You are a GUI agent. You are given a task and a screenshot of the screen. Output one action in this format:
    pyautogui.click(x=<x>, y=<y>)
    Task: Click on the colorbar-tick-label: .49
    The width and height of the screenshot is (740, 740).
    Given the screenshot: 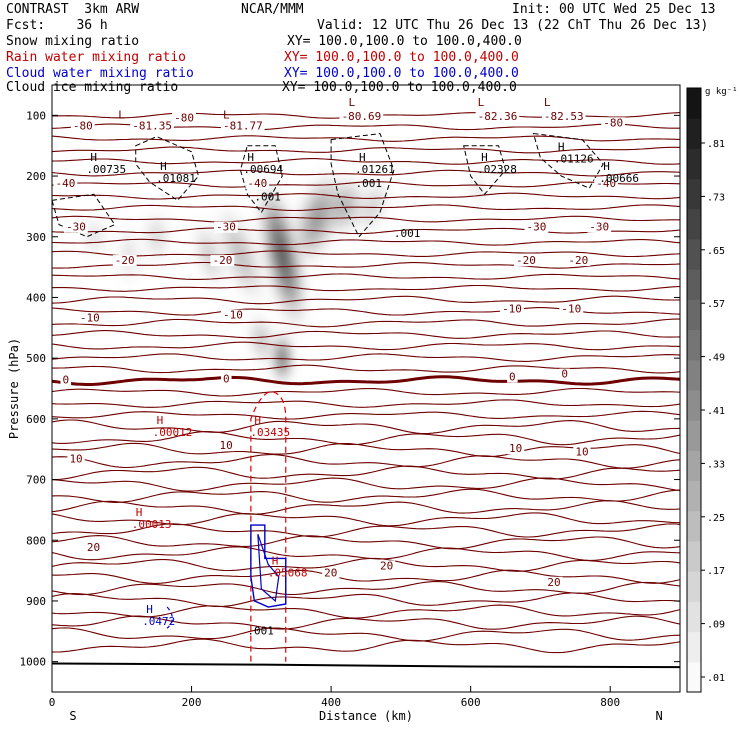 What is the action you would take?
    pyautogui.click(x=716, y=358)
    